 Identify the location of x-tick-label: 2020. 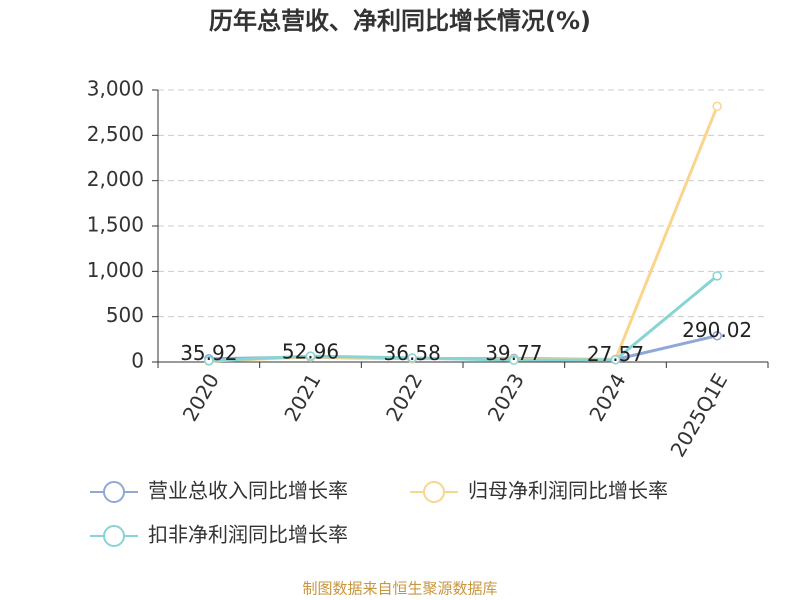
(201, 397).